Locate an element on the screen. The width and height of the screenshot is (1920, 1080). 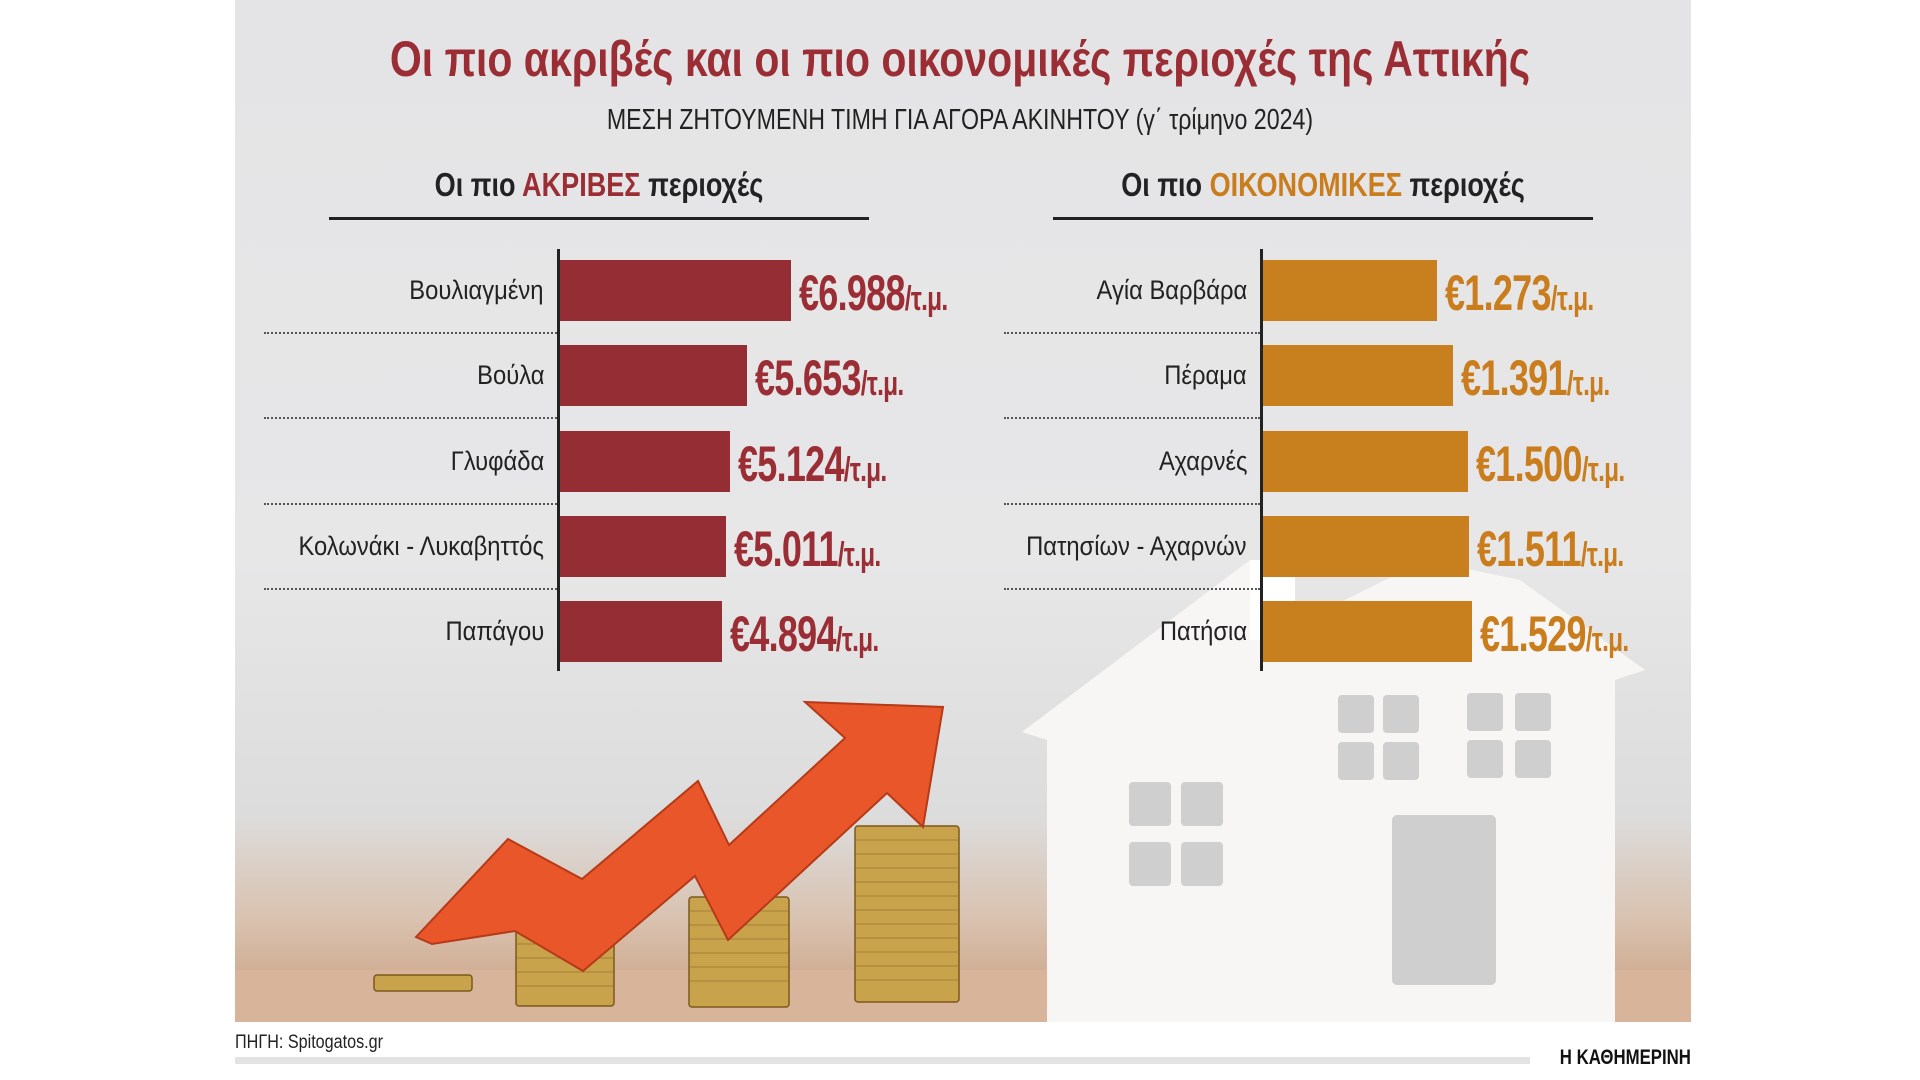
value-amount: €1.500 is located at coordinates (1529, 464).